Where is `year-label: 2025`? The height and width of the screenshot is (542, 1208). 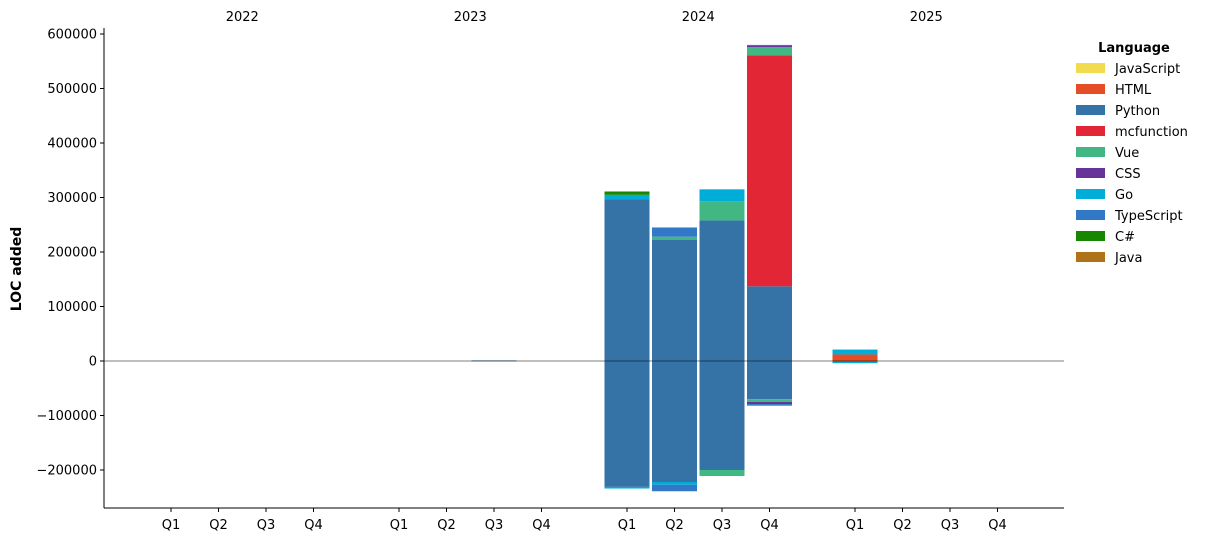 year-label: 2025 is located at coordinates (926, 17).